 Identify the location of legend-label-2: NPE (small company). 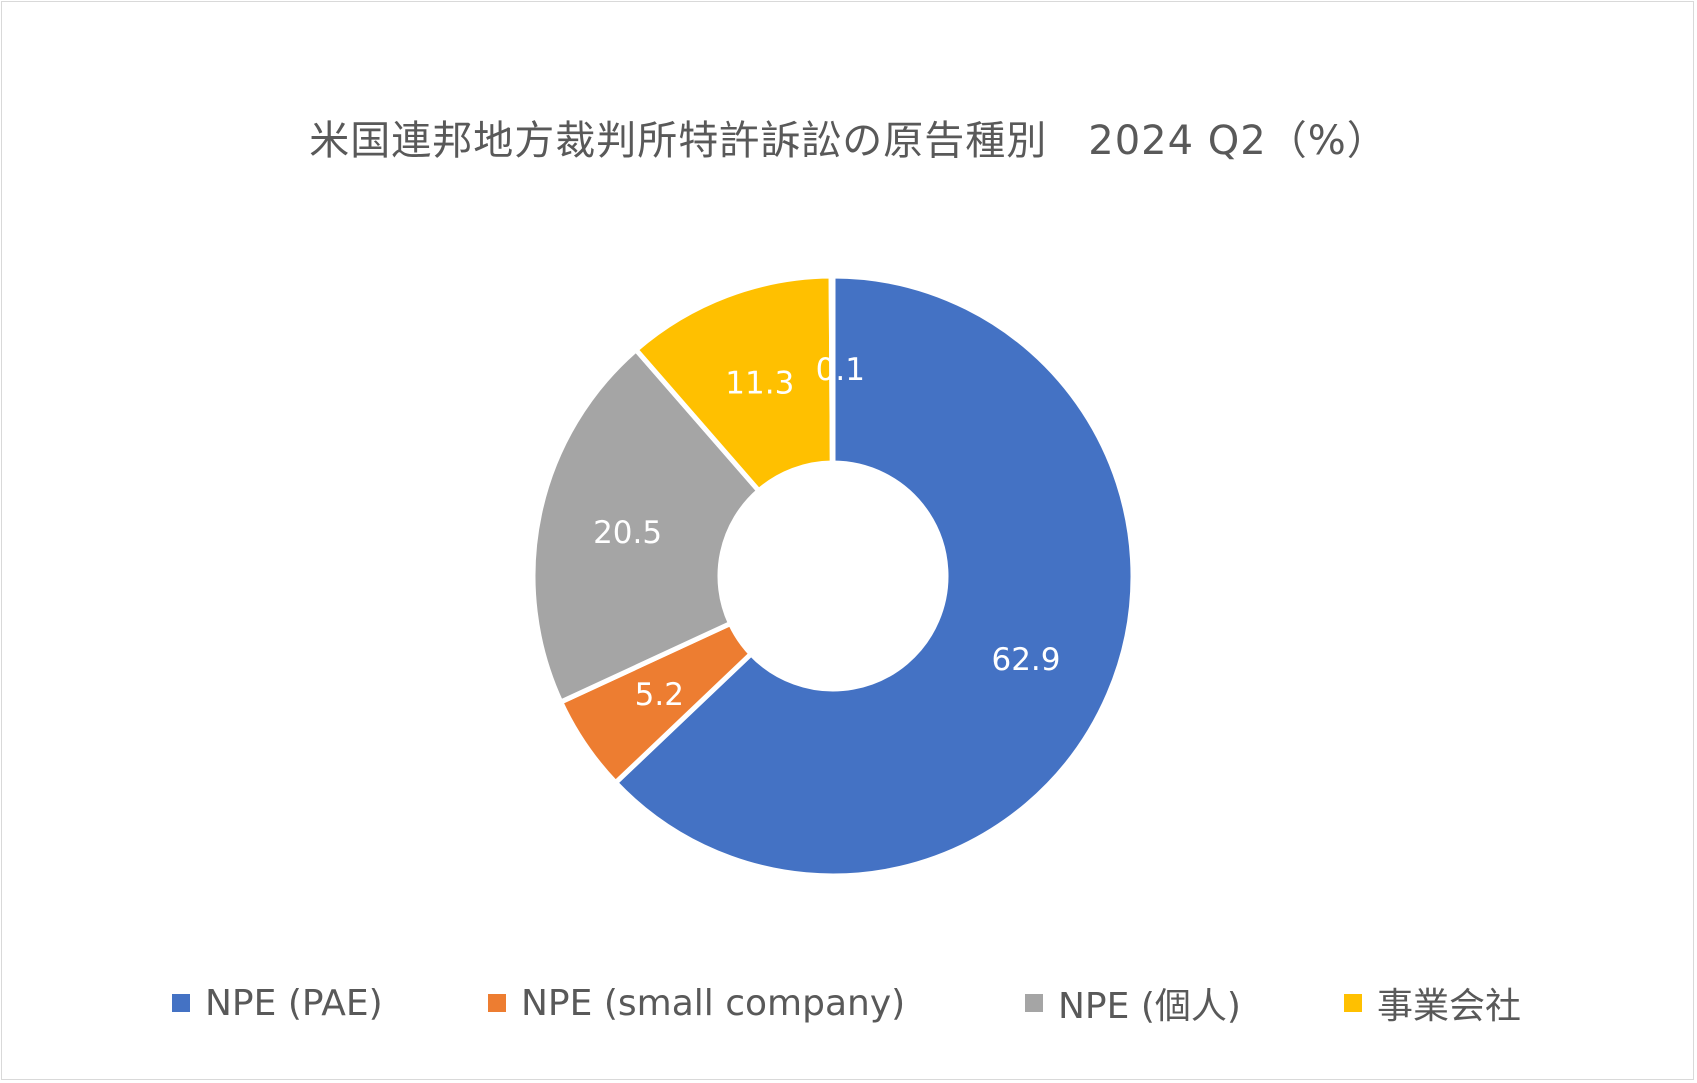
(713, 1003).